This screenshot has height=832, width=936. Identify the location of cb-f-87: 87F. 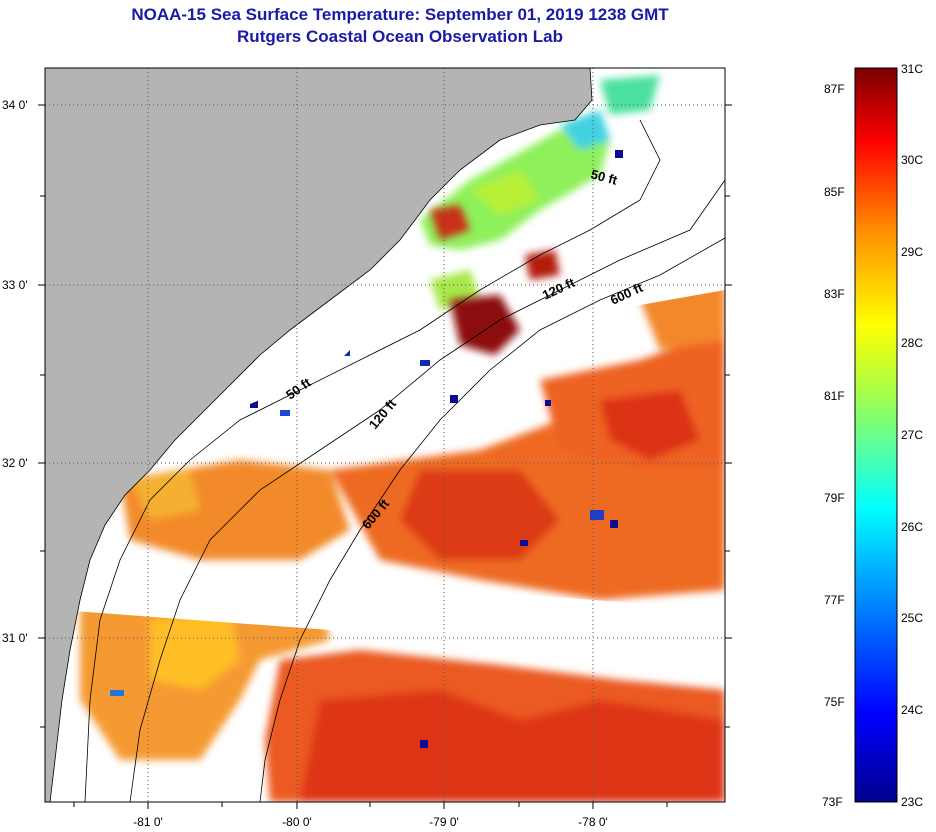
(834, 89).